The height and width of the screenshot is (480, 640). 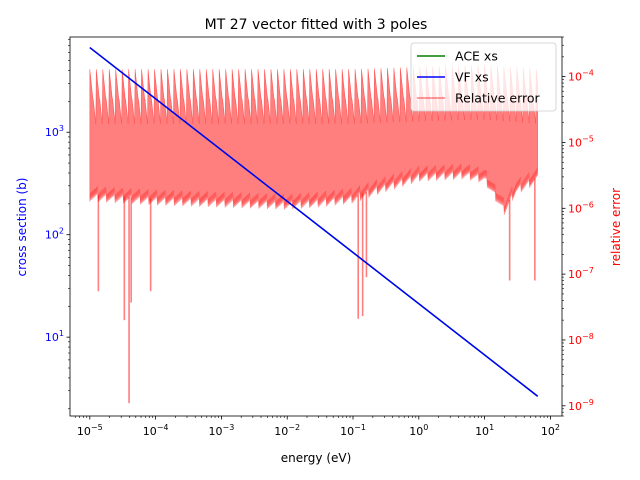 What do you see at coordinates (498, 98) in the screenshot?
I see `legend-label-2: Relative error` at bounding box center [498, 98].